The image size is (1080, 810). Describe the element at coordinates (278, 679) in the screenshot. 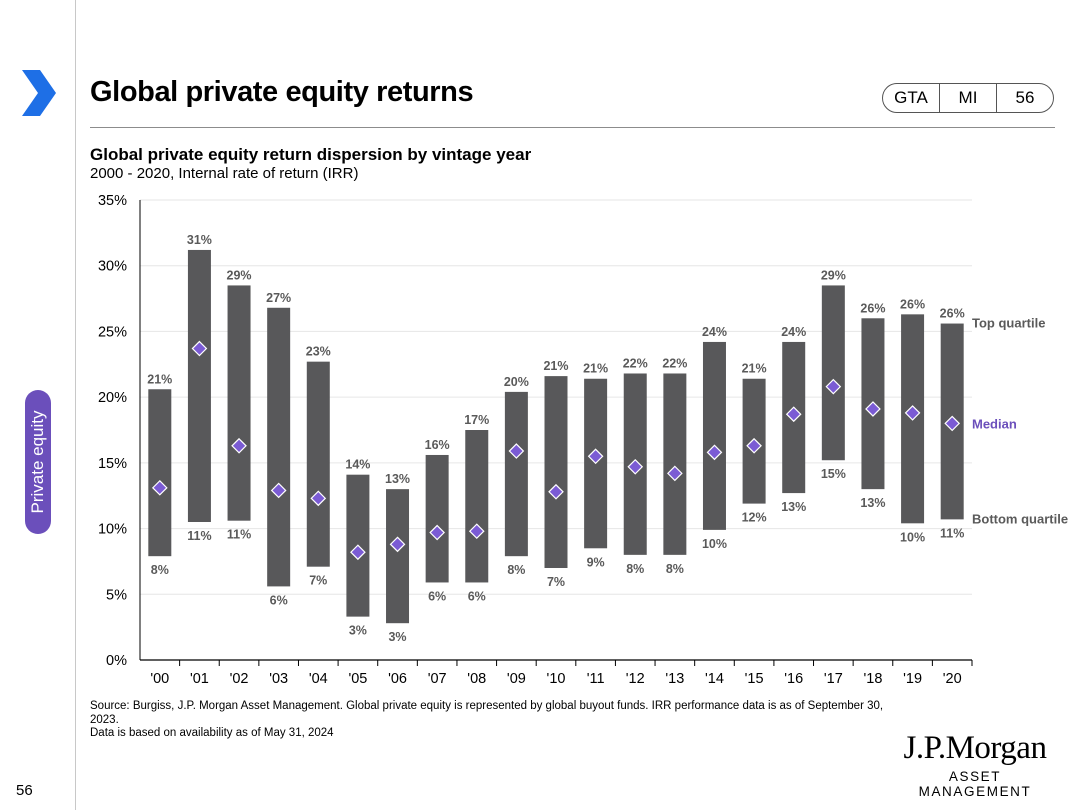

I see `x-tick-label: '03` at that location.